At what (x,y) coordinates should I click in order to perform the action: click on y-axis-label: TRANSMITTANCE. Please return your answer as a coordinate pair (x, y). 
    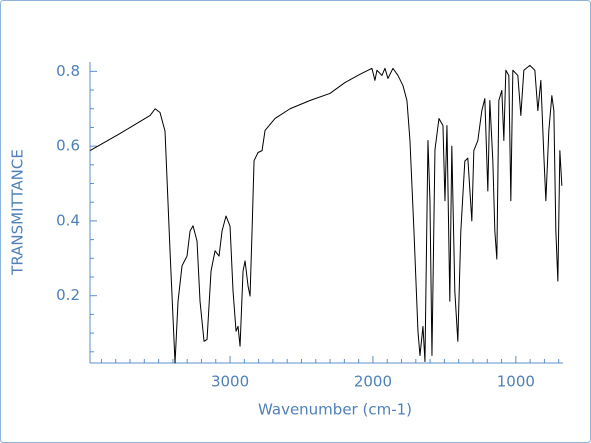
    Looking at the image, I should click on (18, 212).